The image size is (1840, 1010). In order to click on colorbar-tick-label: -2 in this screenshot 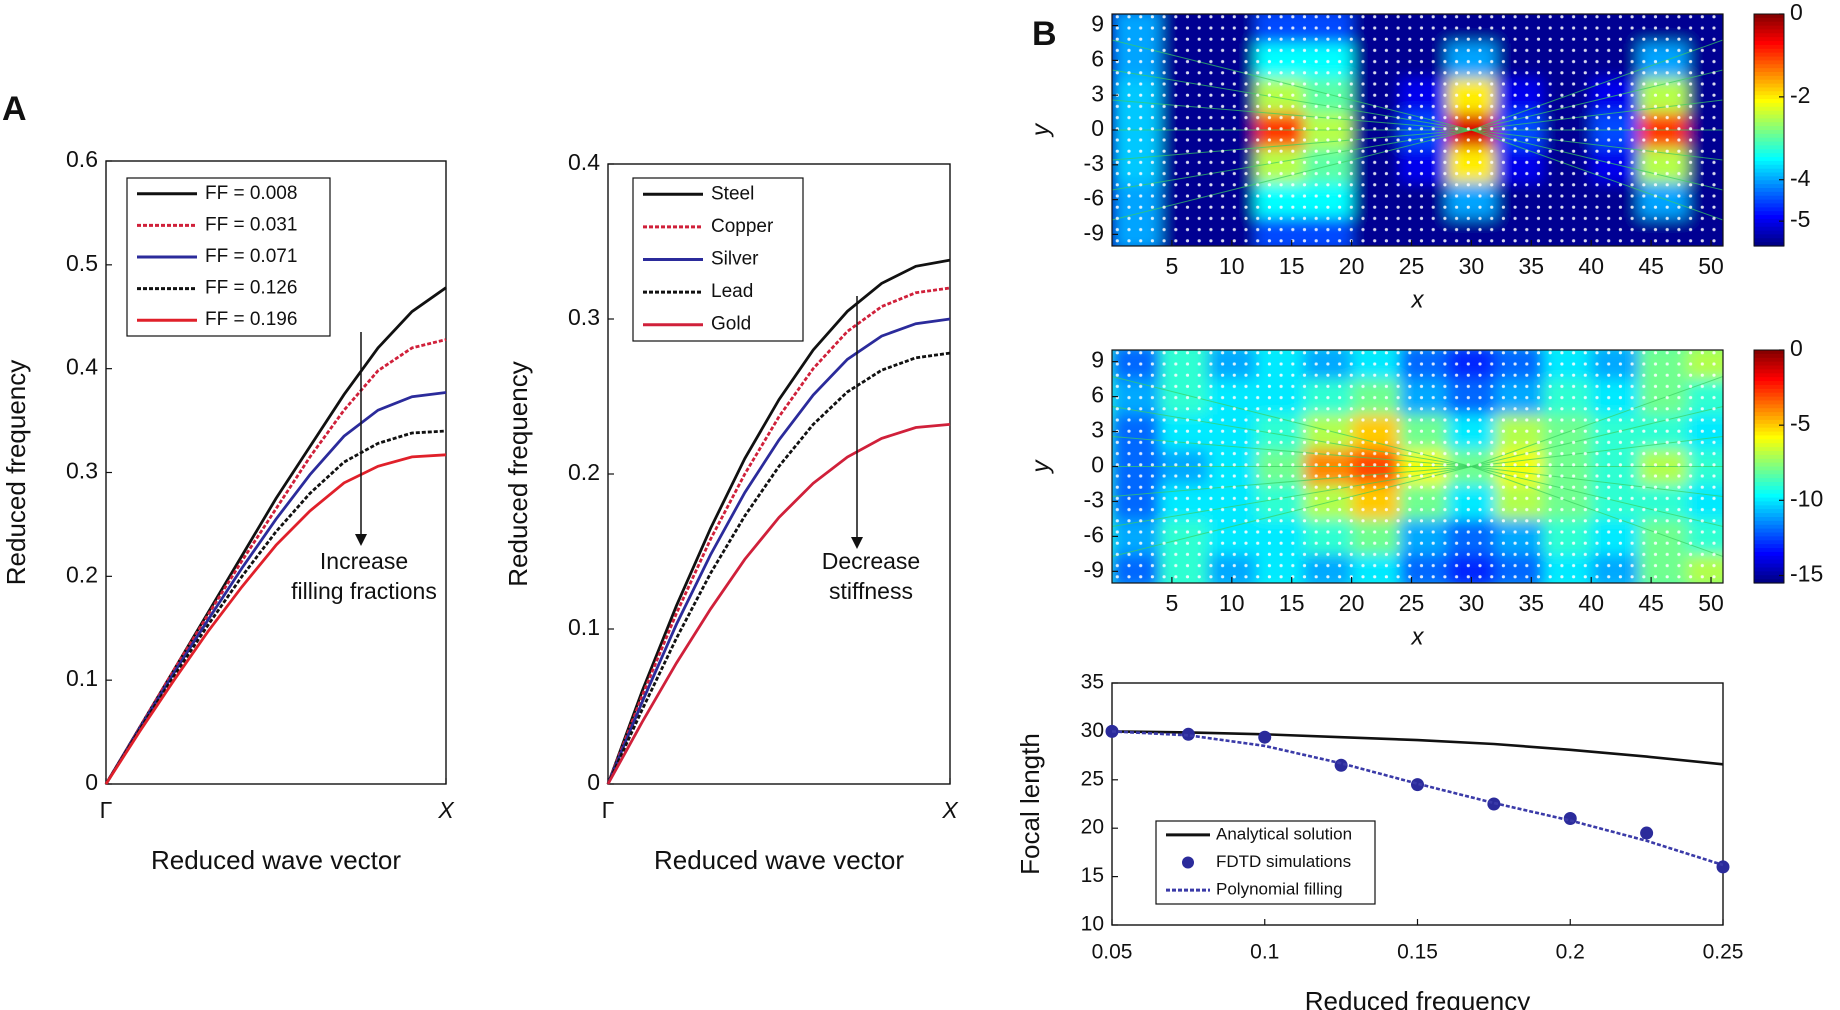, I will do `click(1800, 95)`.